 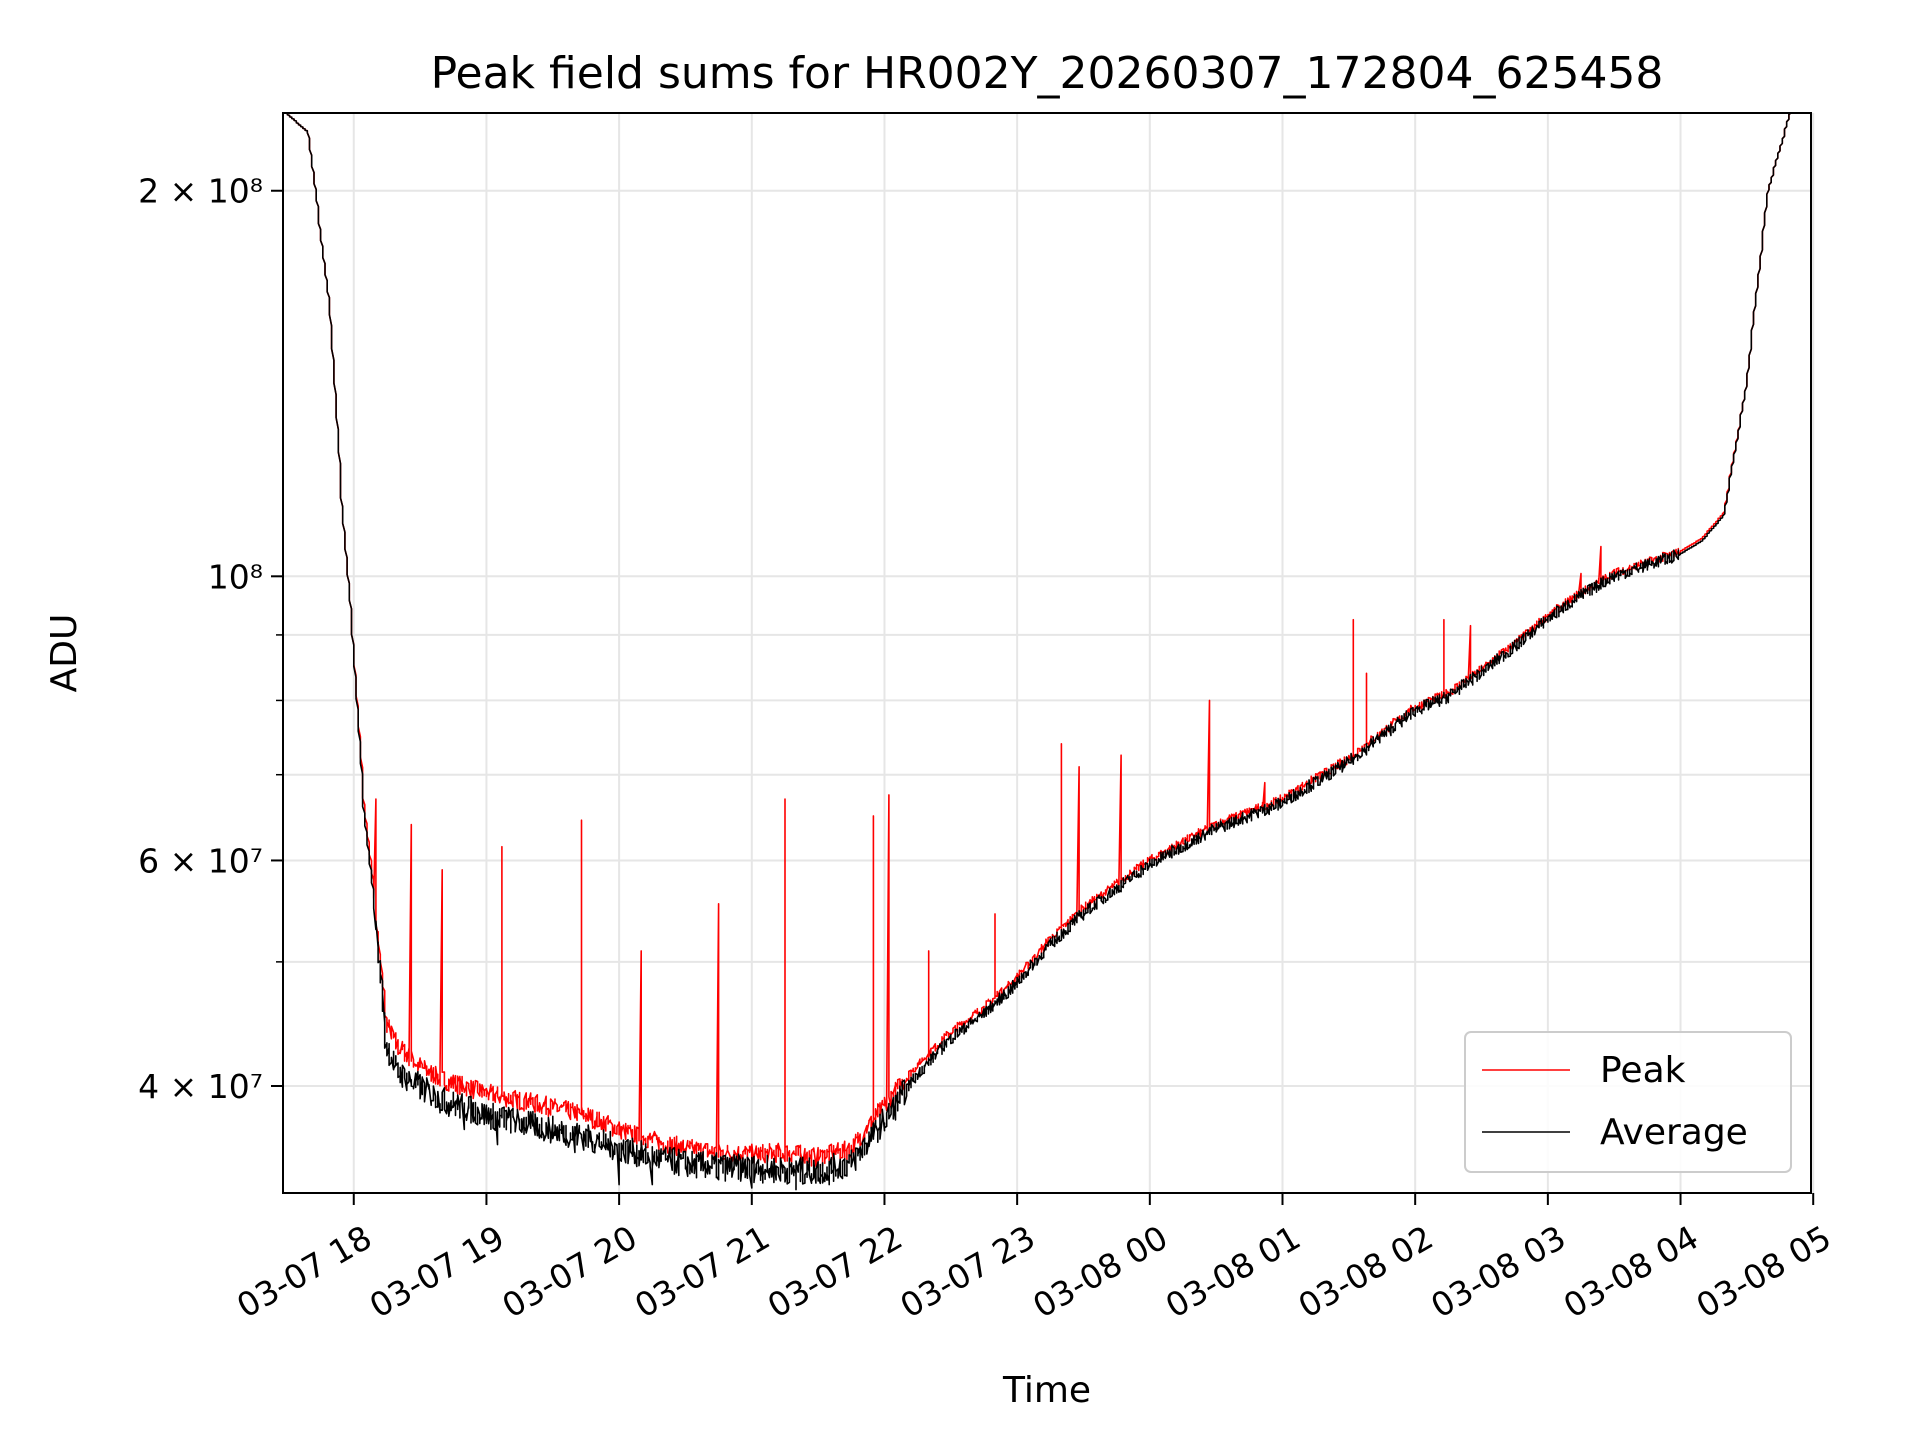 I want to click on y-tick-label: 10⁸, so click(x=235, y=576).